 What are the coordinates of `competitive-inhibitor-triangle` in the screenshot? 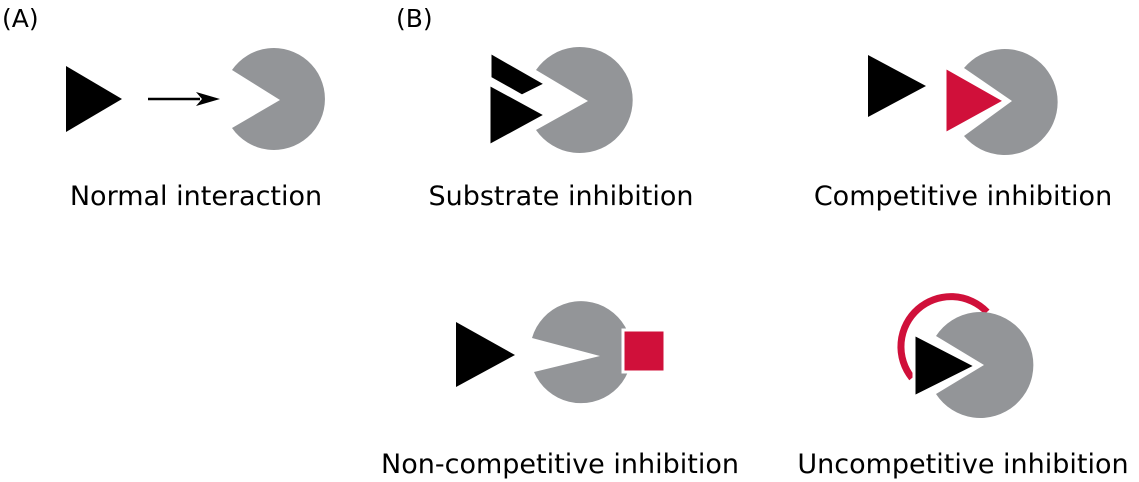 It's located at (976, 100).